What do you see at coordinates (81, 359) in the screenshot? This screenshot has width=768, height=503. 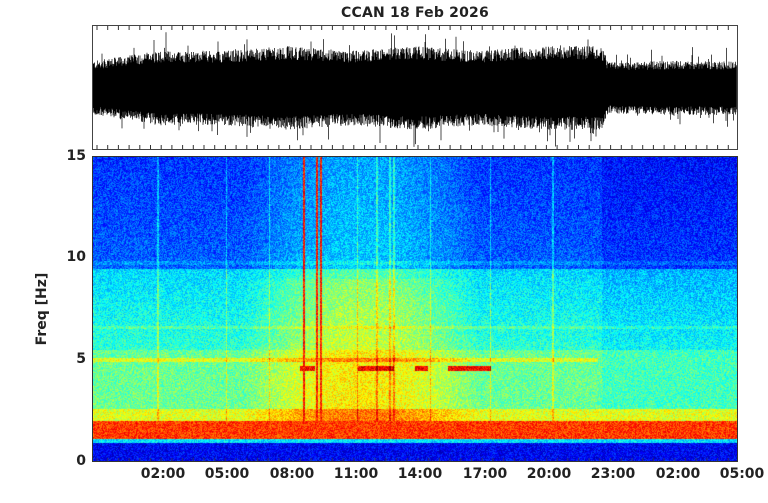 I see `y-tick-5: 5` at bounding box center [81, 359].